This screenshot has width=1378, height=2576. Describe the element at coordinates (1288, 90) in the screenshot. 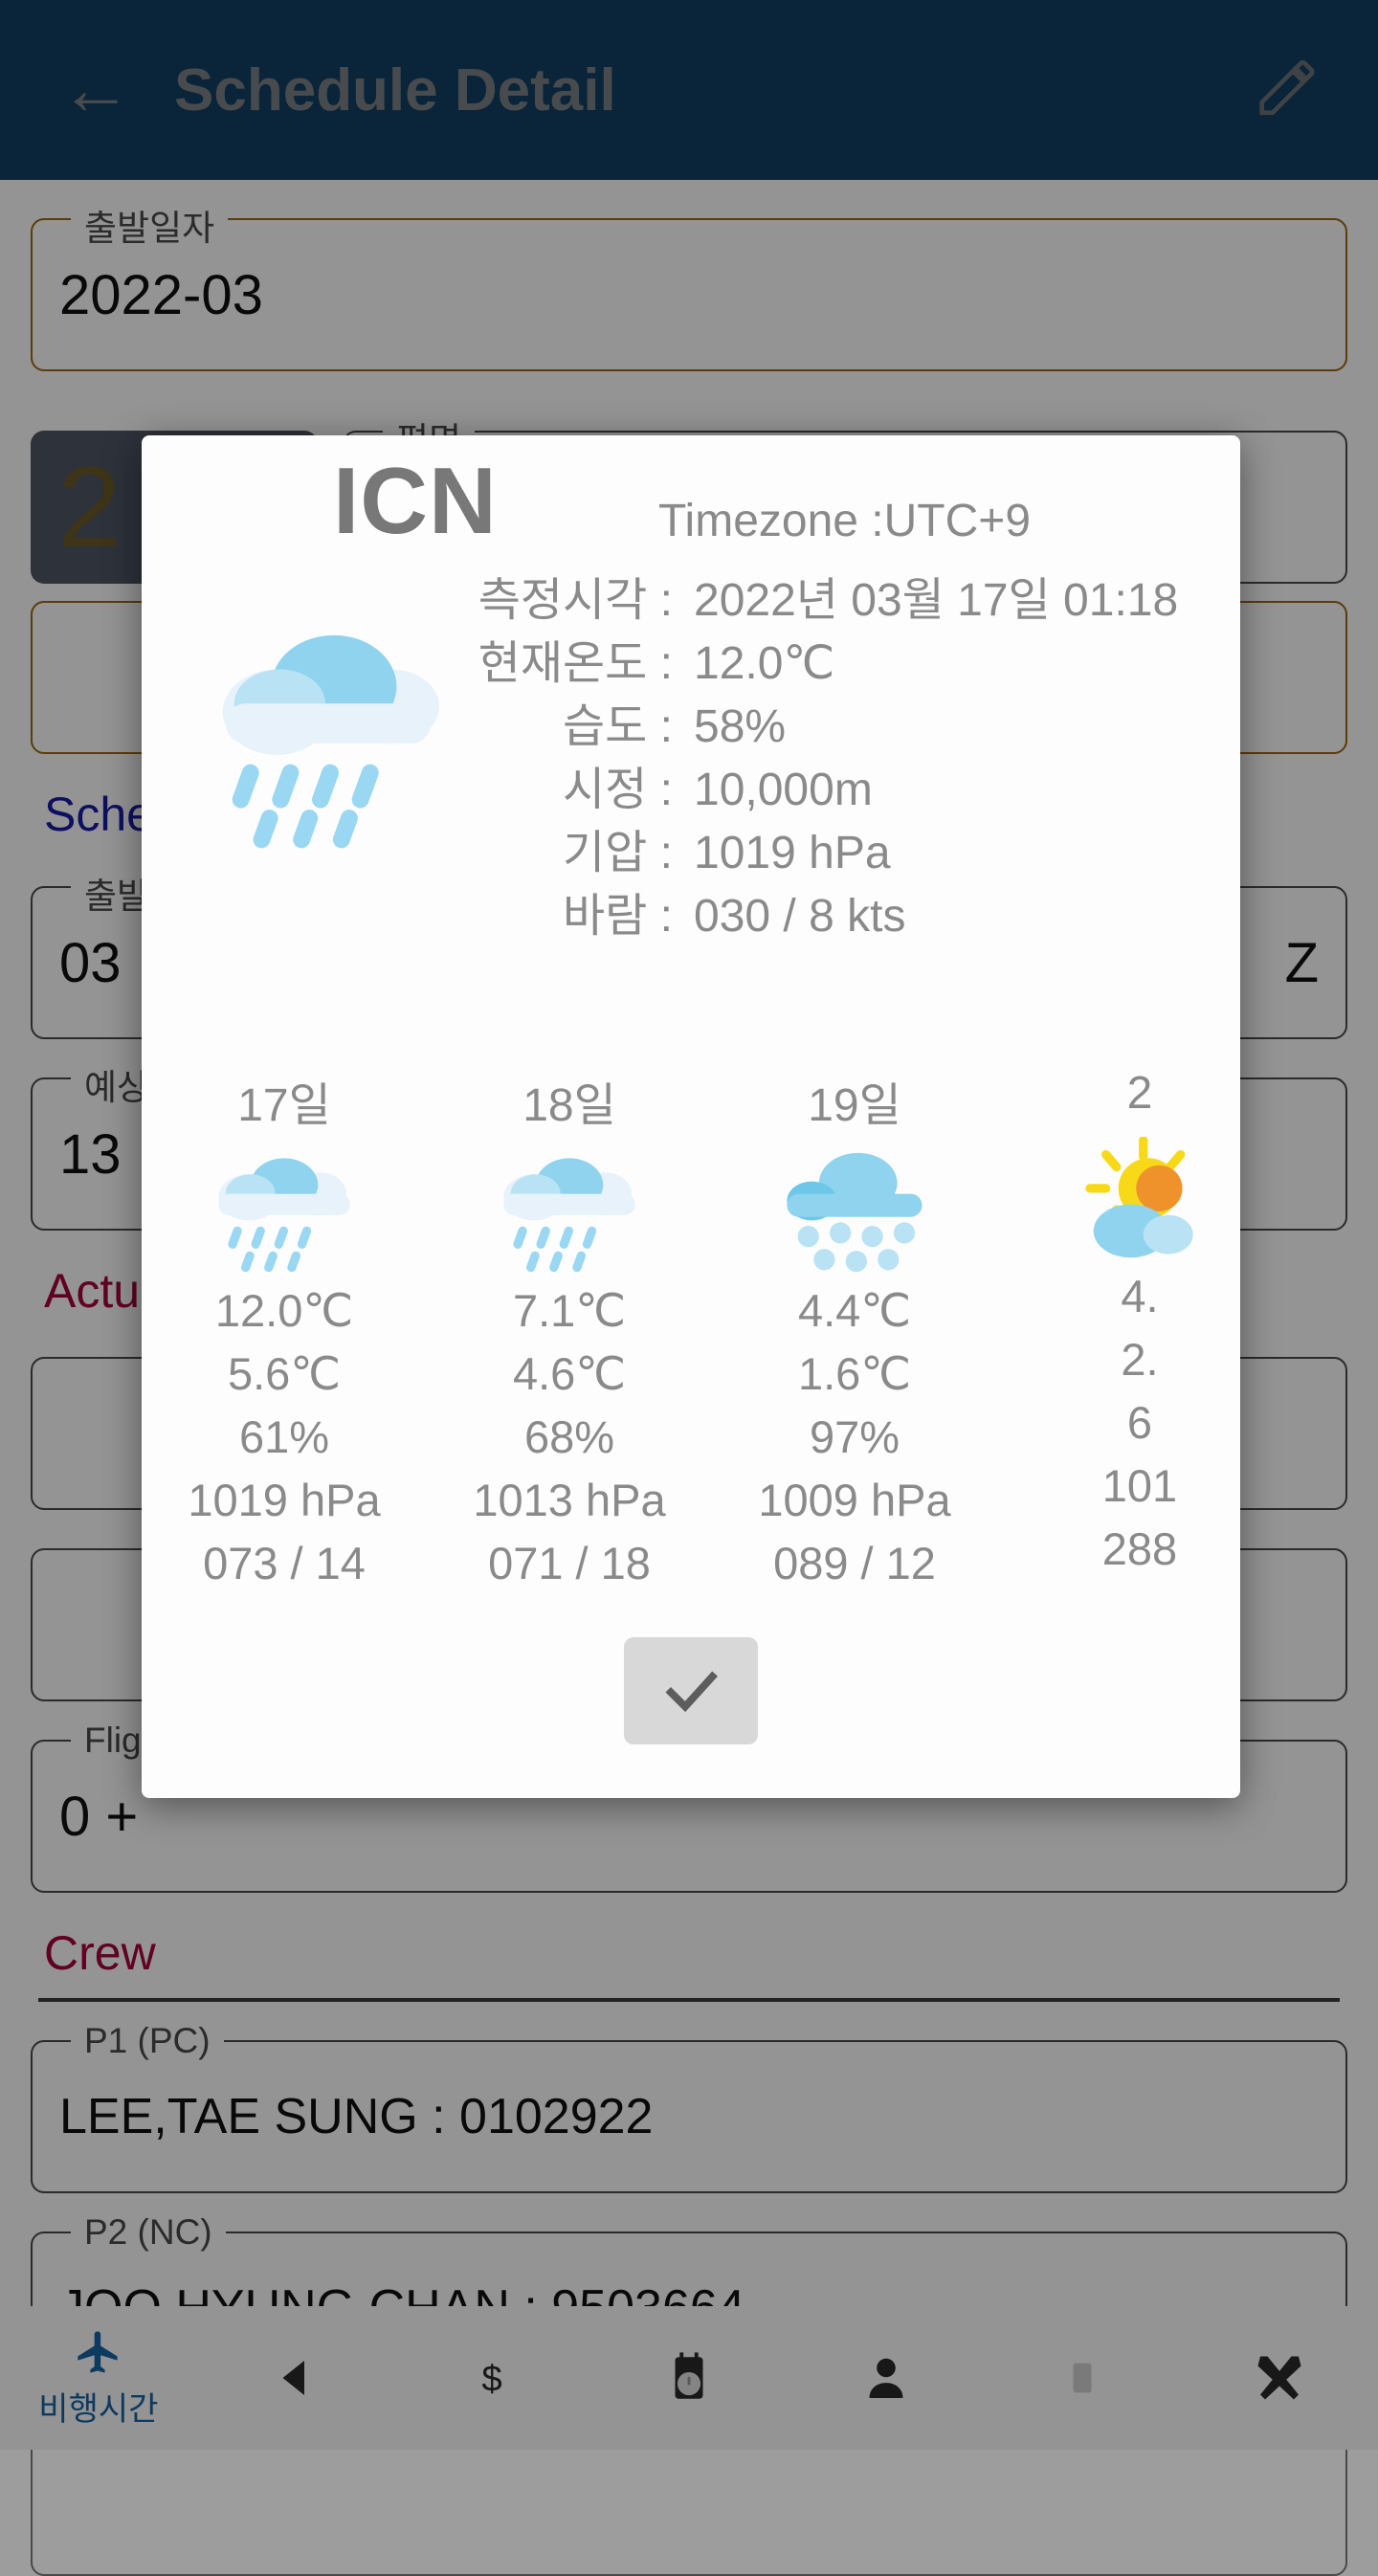

I see `pencil-icon` at that location.